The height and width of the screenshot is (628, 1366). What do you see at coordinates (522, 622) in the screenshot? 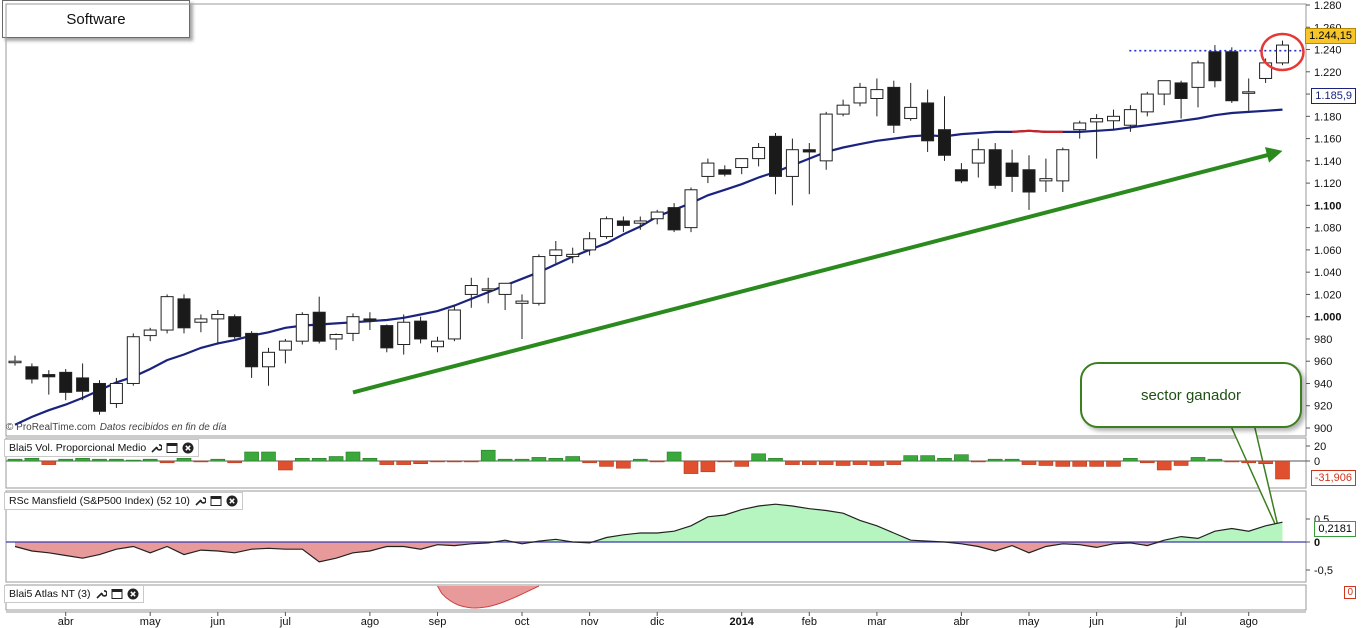
I see `x-tick-label: oct` at bounding box center [522, 622].